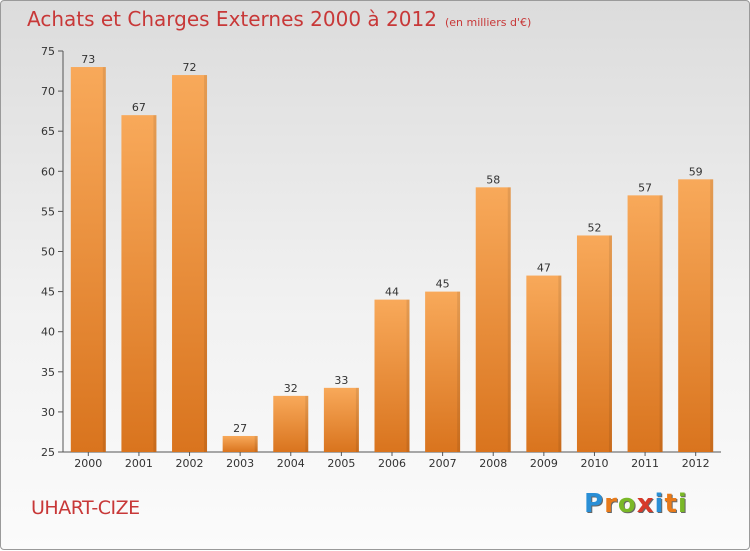  Describe the element at coordinates (594, 504) in the screenshot. I see `logo-letter: P` at that location.